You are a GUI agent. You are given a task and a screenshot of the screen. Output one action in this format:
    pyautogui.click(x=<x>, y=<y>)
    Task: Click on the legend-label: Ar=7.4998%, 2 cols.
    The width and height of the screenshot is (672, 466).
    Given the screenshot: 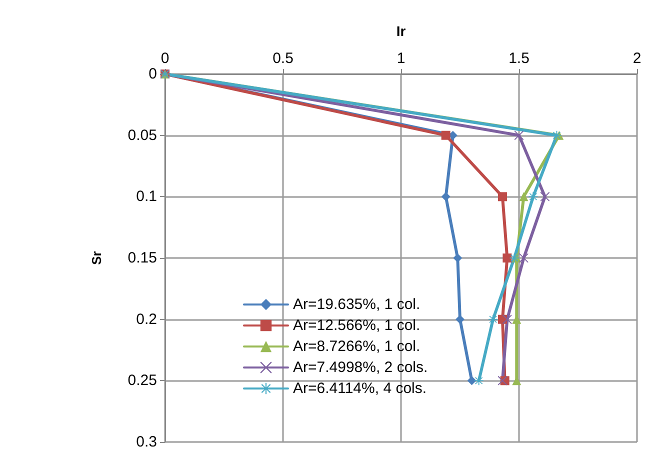 What is the action you would take?
    pyautogui.click(x=360, y=367)
    